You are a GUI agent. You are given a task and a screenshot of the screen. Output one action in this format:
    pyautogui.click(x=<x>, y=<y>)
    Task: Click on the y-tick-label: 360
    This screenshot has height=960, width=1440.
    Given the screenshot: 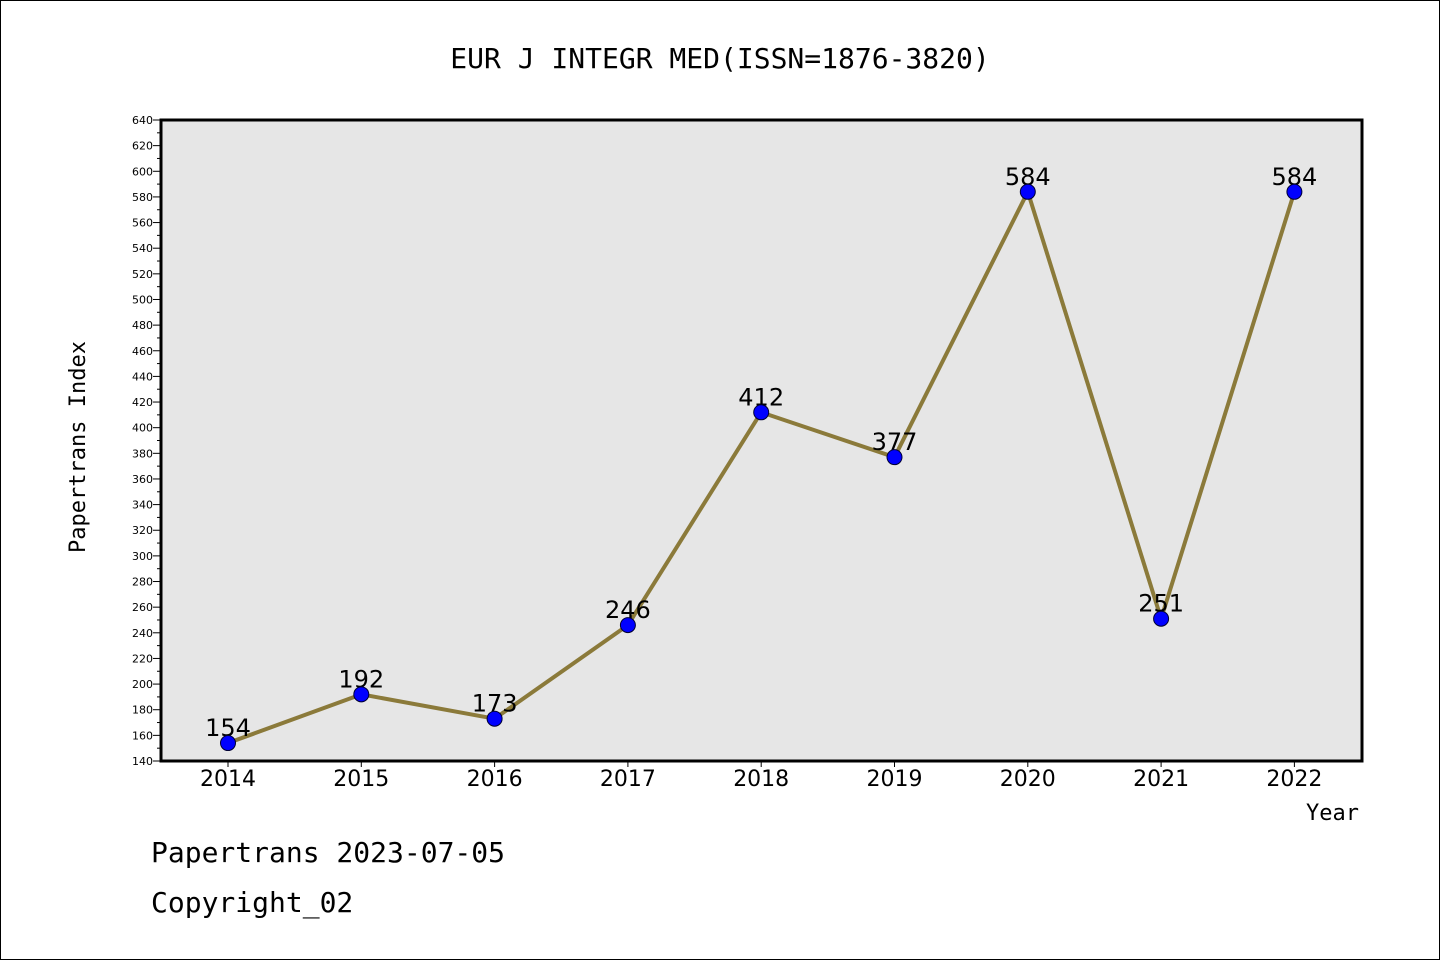 What is the action you would take?
    pyautogui.click(x=142, y=479)
    